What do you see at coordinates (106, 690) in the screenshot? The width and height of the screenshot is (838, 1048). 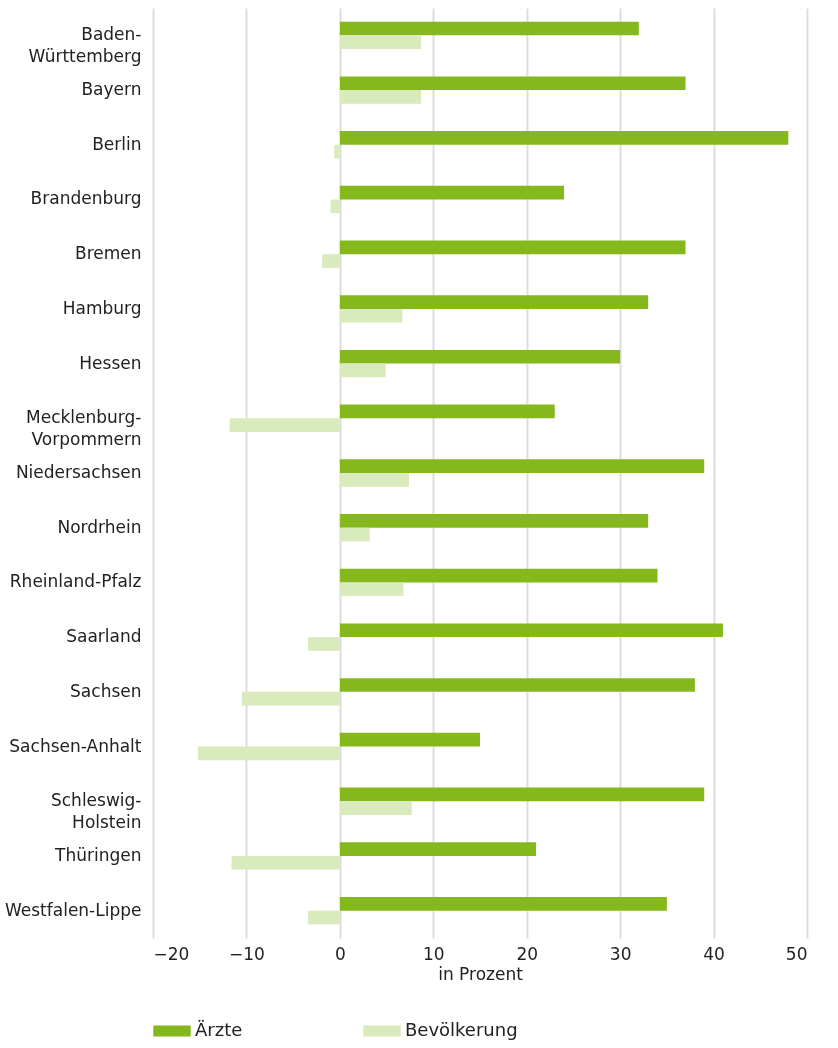 I see `y-tick-label: Sachsen` at bounding box center [106, 690].